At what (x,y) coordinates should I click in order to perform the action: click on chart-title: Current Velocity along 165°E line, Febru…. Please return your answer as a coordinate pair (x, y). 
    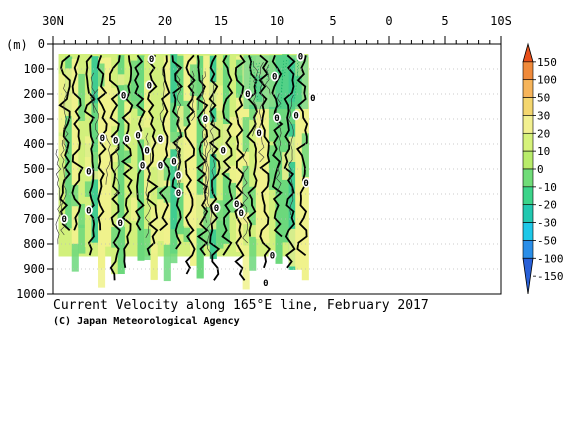
    Looking at the image, I should click on (241, 305).